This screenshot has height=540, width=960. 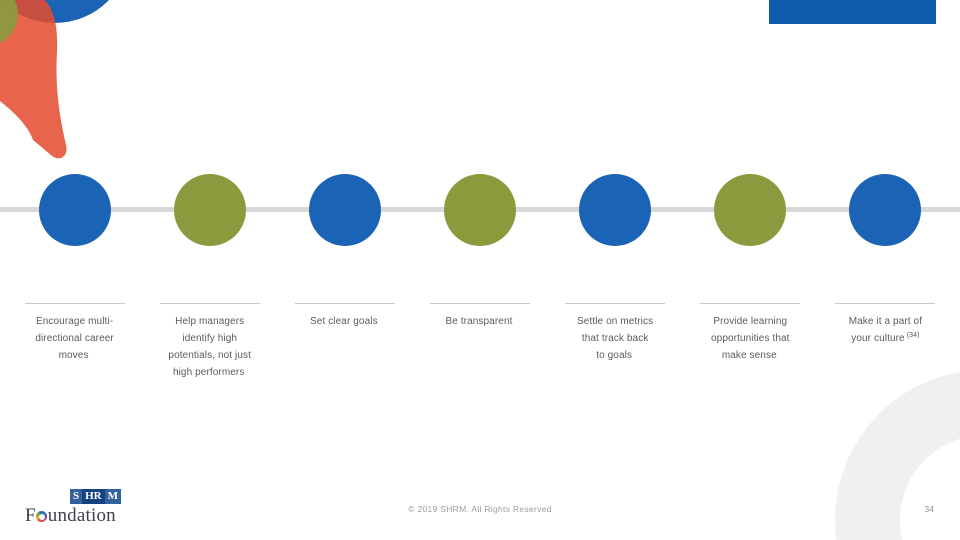 What do you see at coordinates (42, 516) in the screenshot?
I see `foundation-o-ring-icon` at bounding box center [42, 516].